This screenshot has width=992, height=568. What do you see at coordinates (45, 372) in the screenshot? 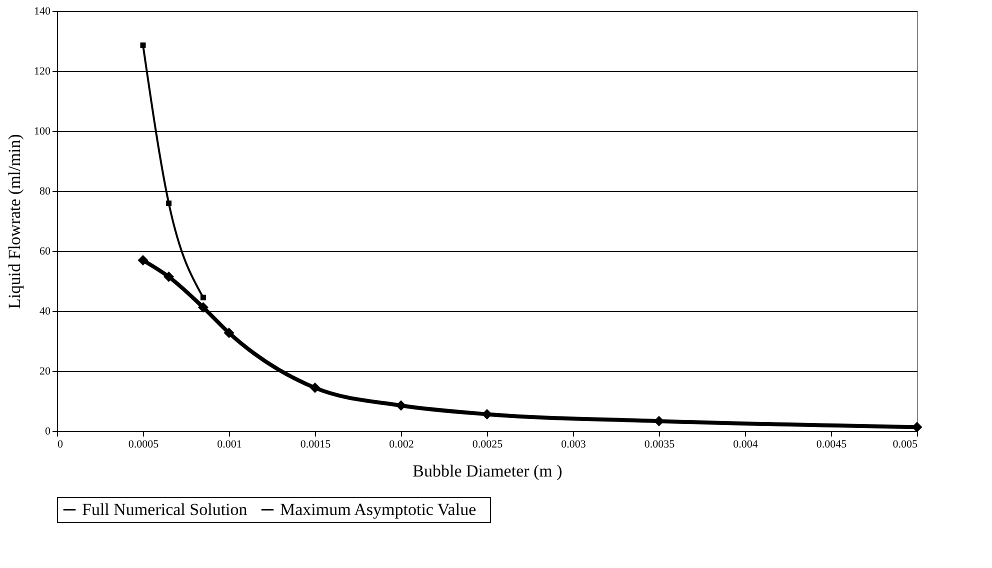
I see `y-tick-label: 20` at bounding box center [45, 372].